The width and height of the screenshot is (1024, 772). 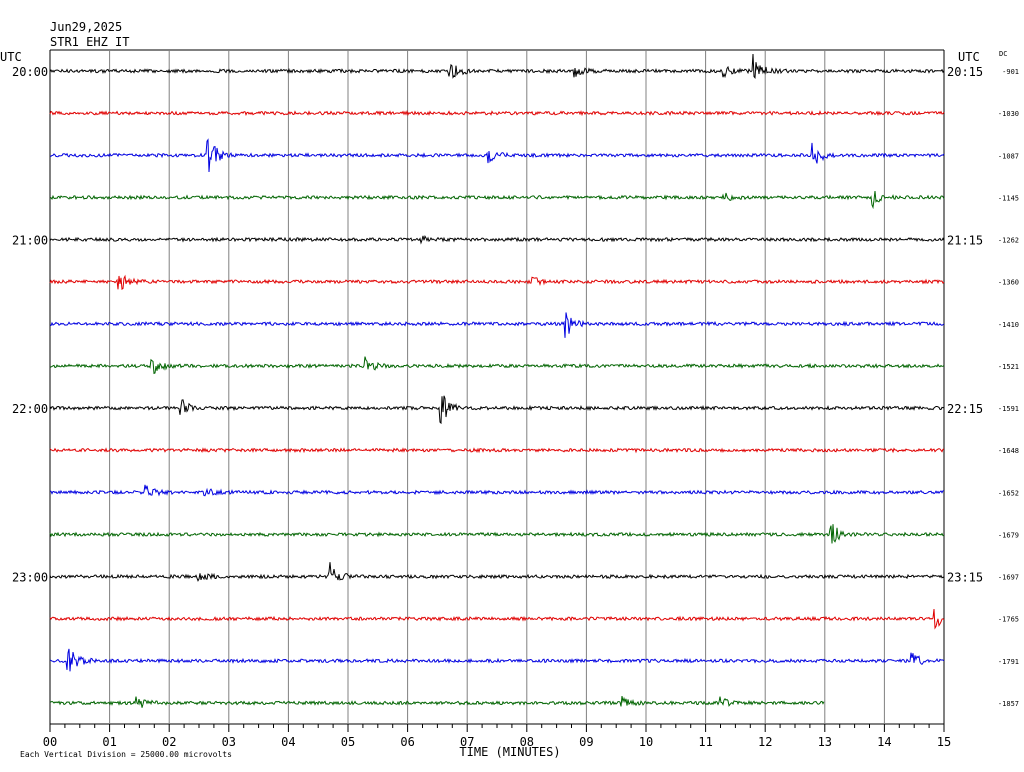 What do you see at coordinates (509, 752) in the screenshot?
I see `x-axis-title: TIME (MINUTES)` at bounding box center [509, 752].